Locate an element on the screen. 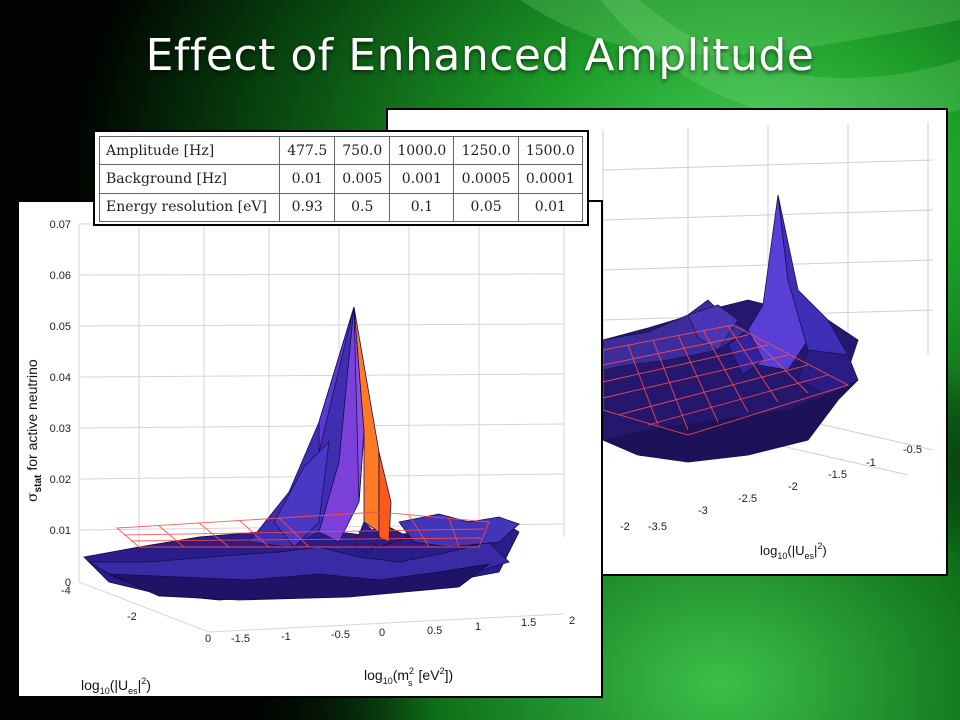 The width and height of the screenshot is (960, 720). front-ztick: 0.03 is located at coordinates (60, 429).